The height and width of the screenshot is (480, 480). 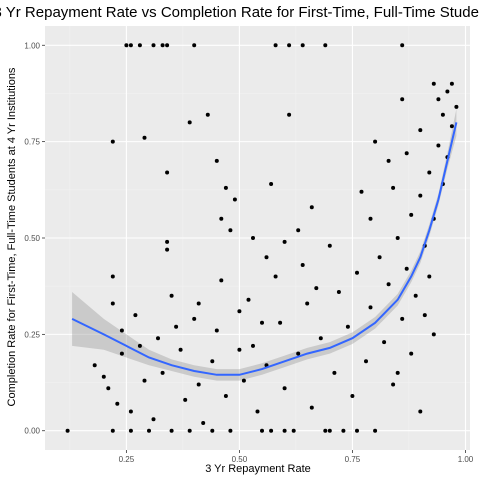 I want to click on y-tick-label: 1.00, so click(x=32, y=45).